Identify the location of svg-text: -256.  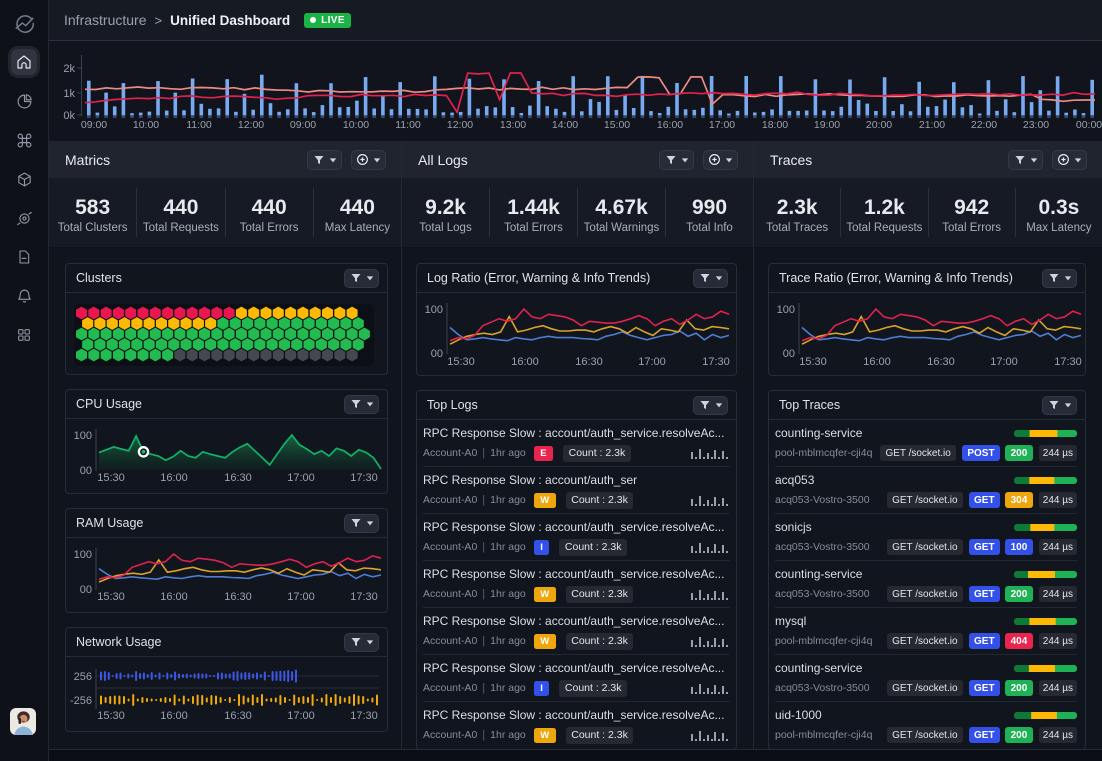
(81, 701).